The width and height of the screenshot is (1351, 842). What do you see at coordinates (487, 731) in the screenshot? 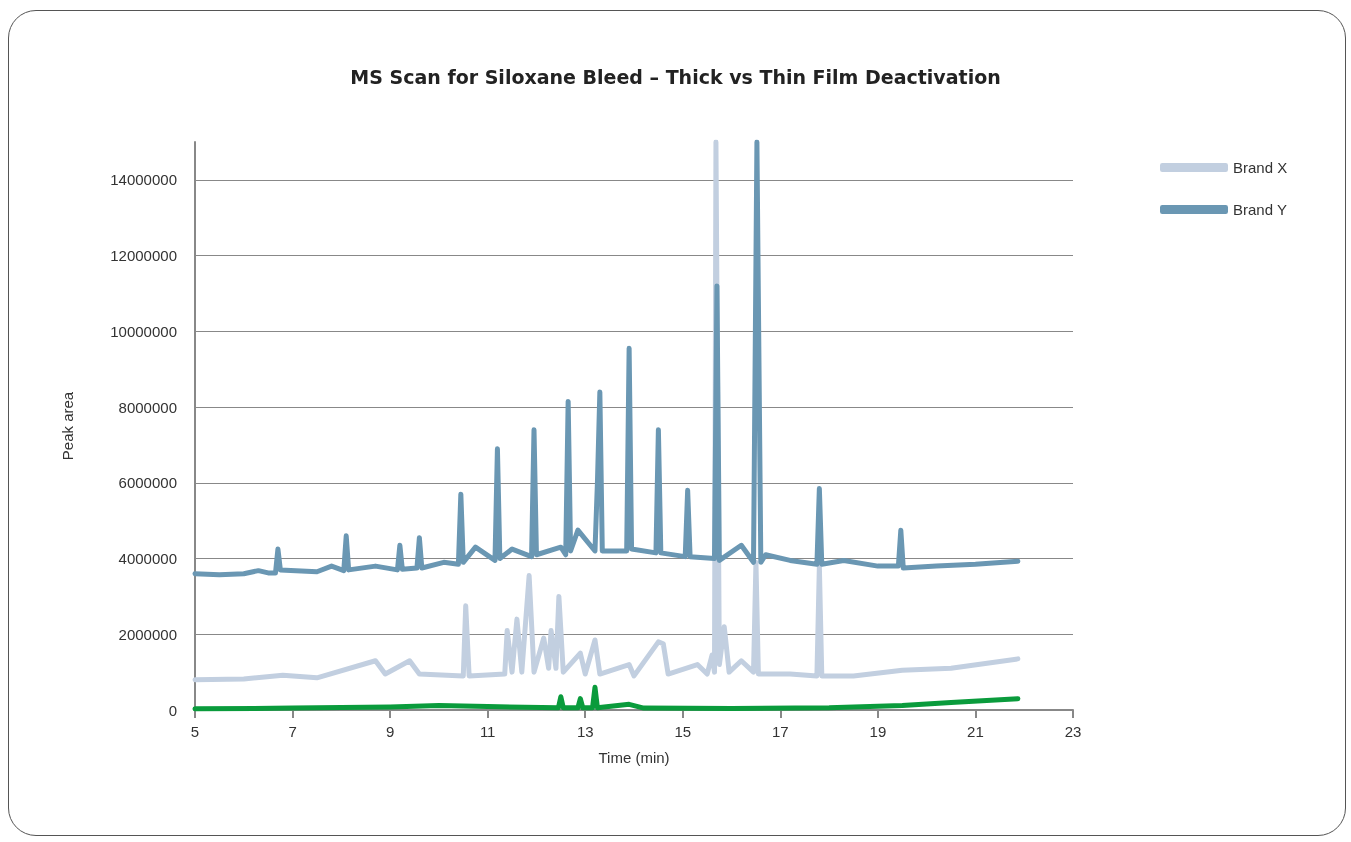
I see `x-tick-label: 11` at bounding box center [487, 731].